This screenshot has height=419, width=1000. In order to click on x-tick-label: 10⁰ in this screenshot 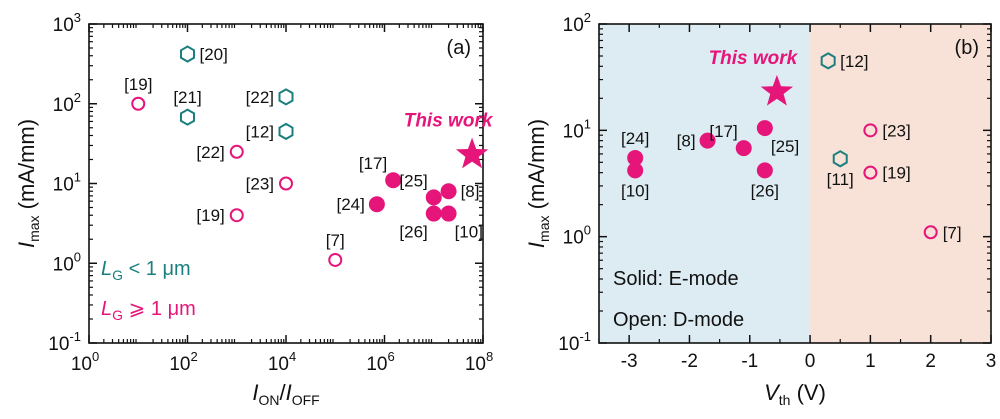, I will do `click(85, 362)`.